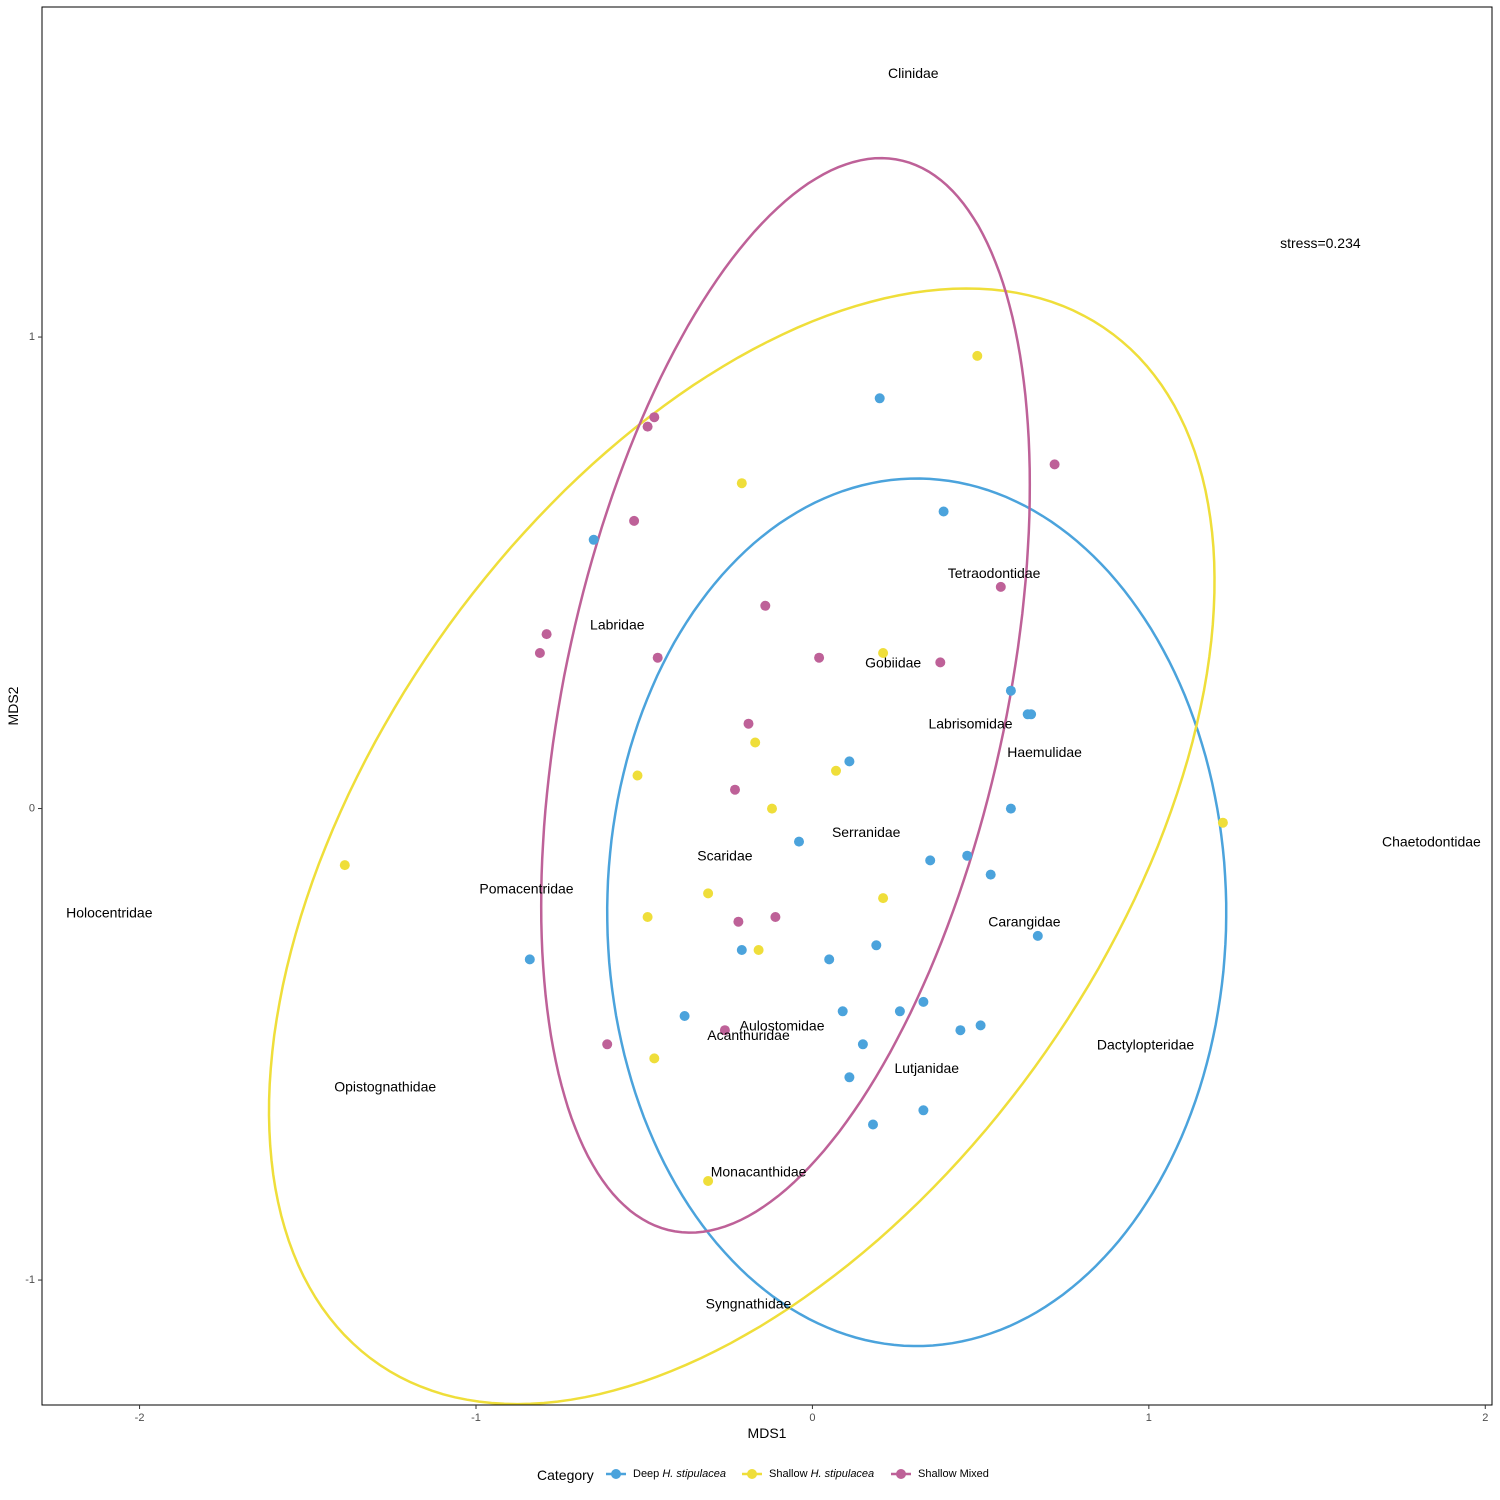 The image size is (1500, 1500). I want to click on legend-label: Shallow Mixed, so click(953, 1474).